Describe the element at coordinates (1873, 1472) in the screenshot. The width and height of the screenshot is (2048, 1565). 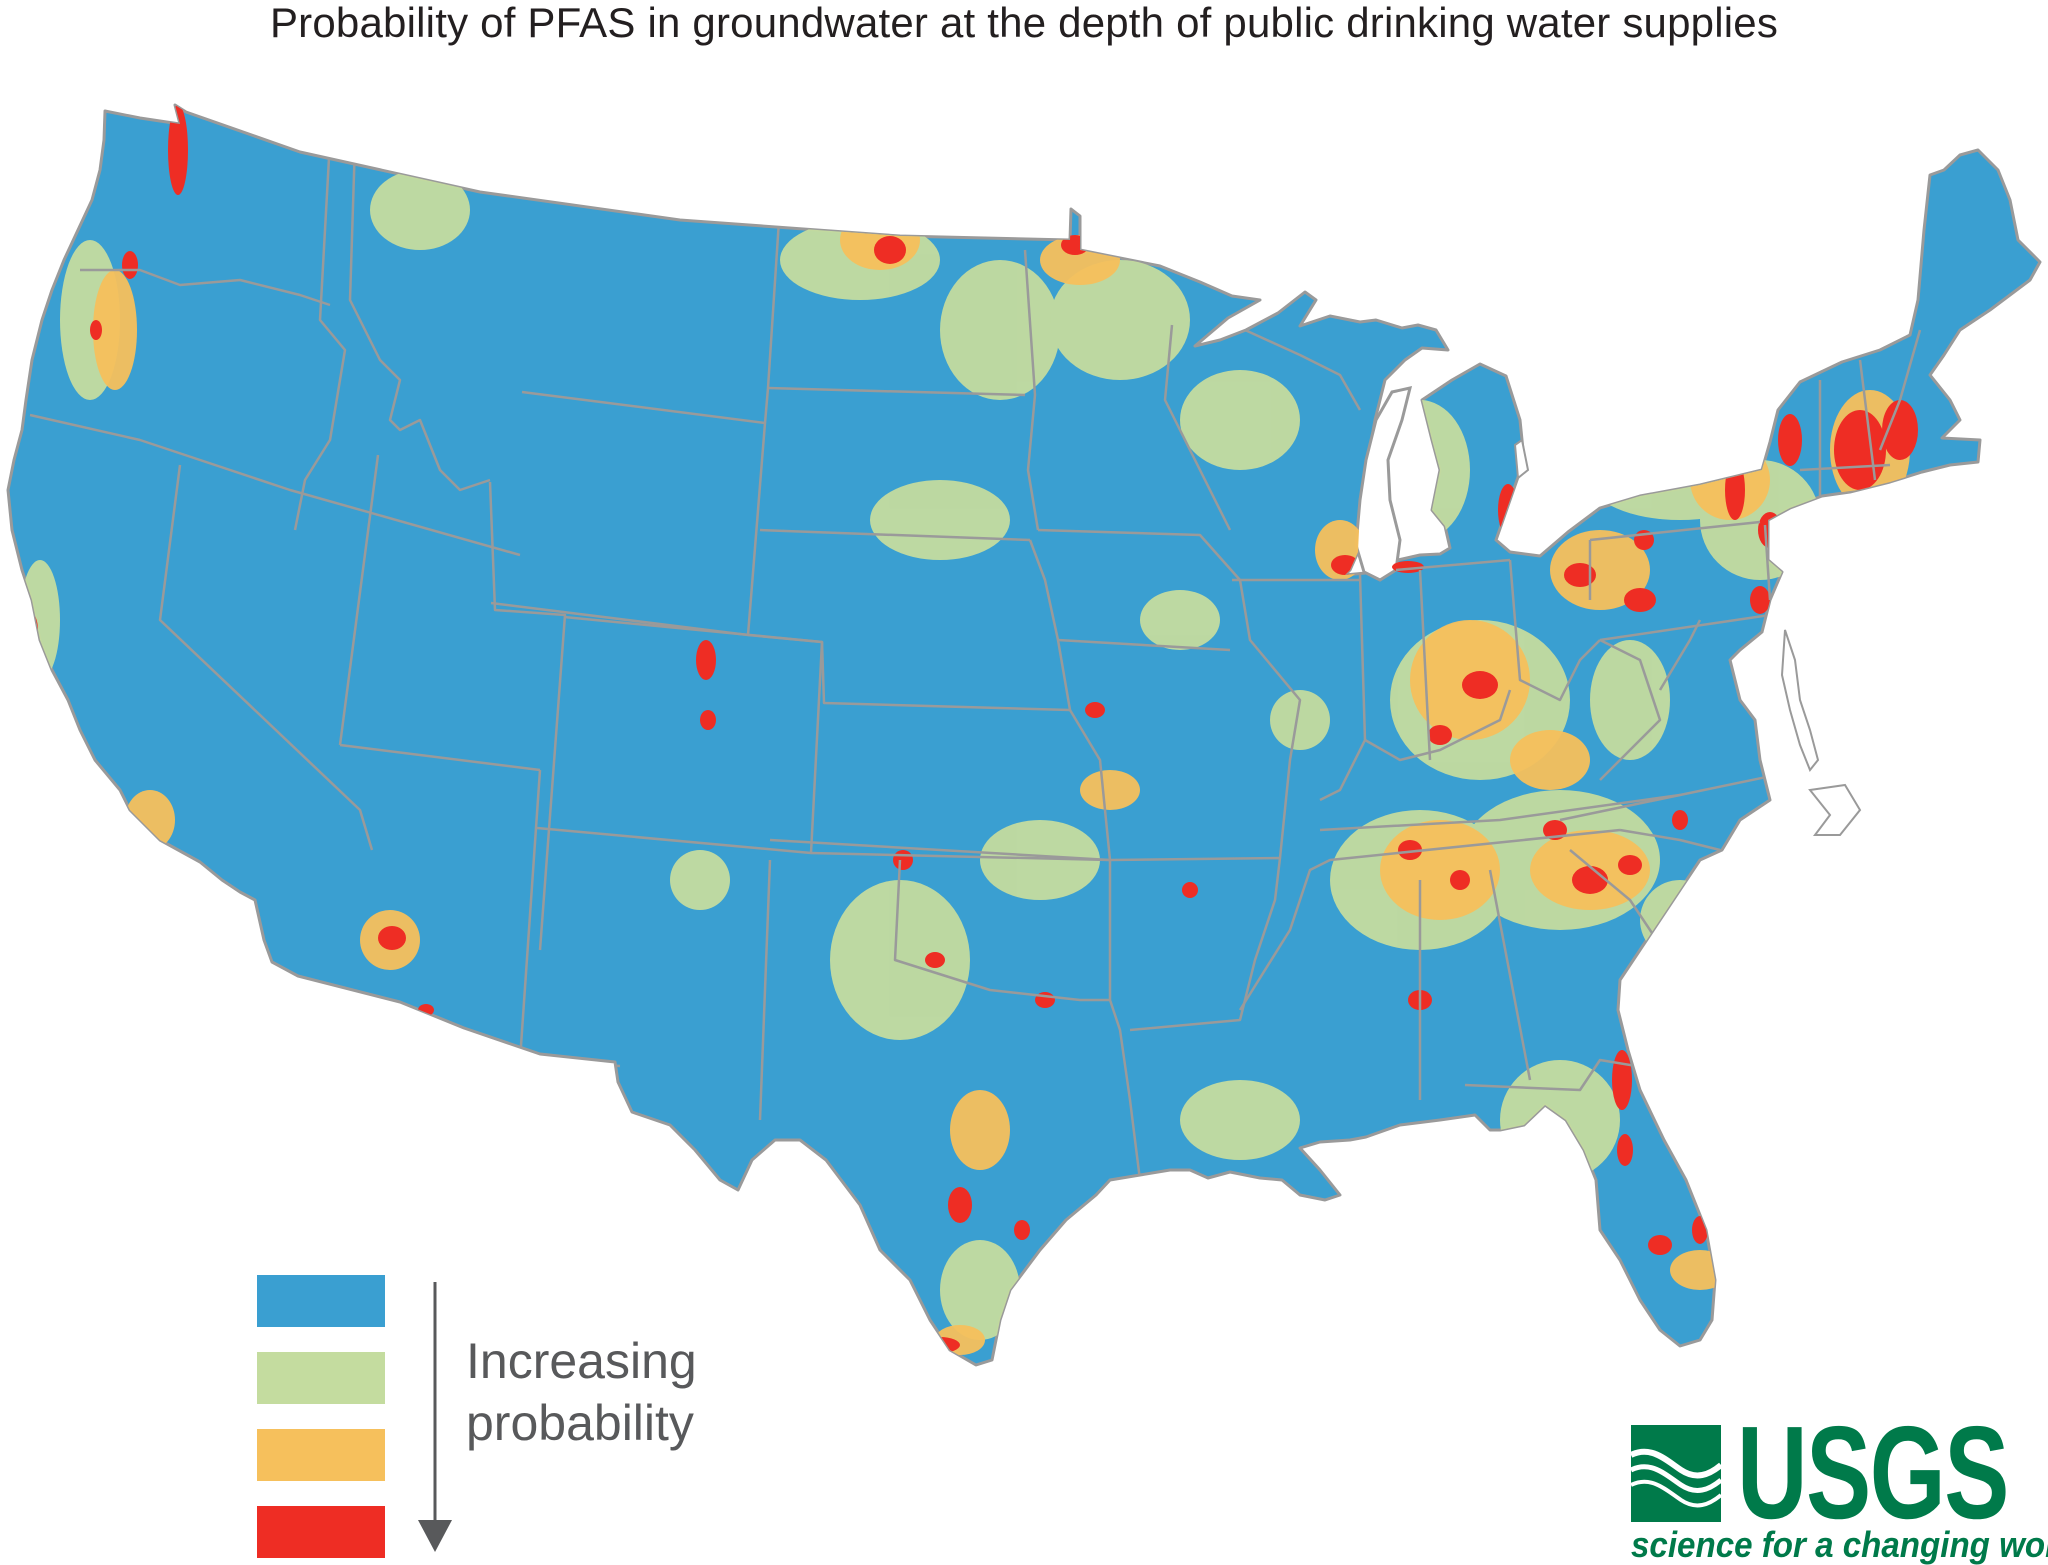
I see `usgs-wordmark: USGS` at that location.